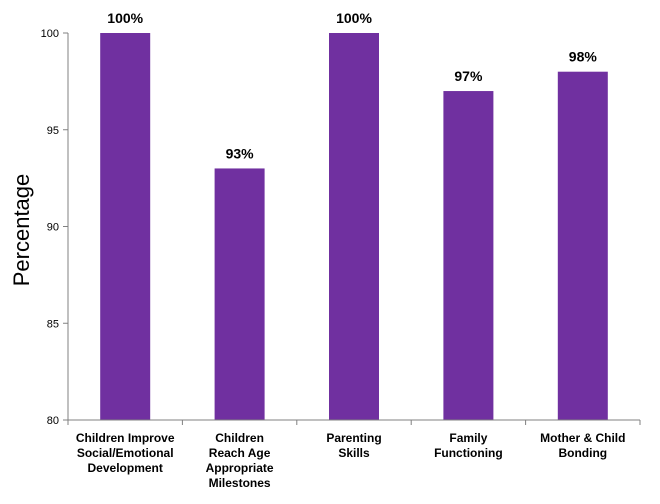 This screenshot has width=660, height=504. What do you see at coordinates (582, 438) in the screenshot?
I see `x-category-label-line: Mother & Child` at bounding box center [582, 438].